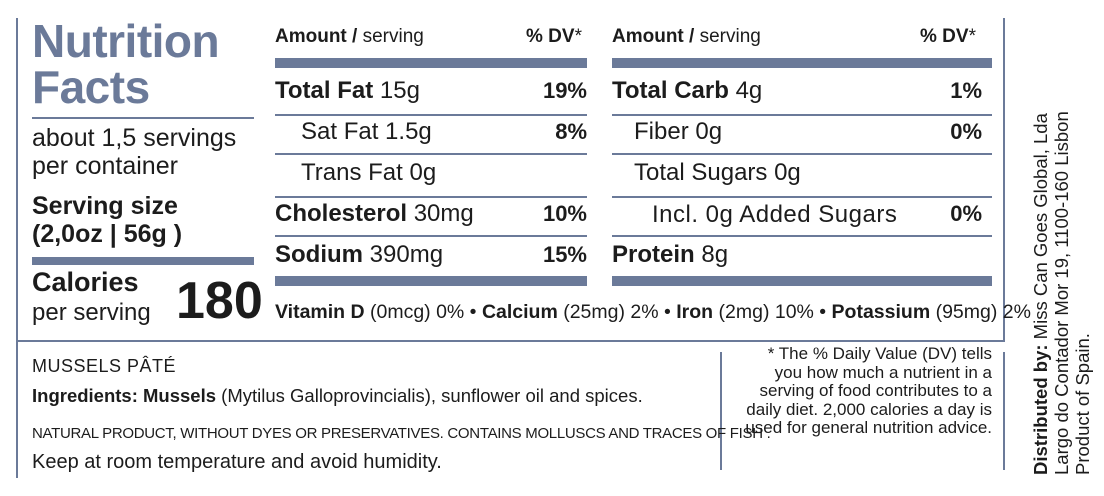 This screenshot has width=1104, height=496. I want to click on nutrient-total-fat: Total Fat 15g, so click(347, 91).